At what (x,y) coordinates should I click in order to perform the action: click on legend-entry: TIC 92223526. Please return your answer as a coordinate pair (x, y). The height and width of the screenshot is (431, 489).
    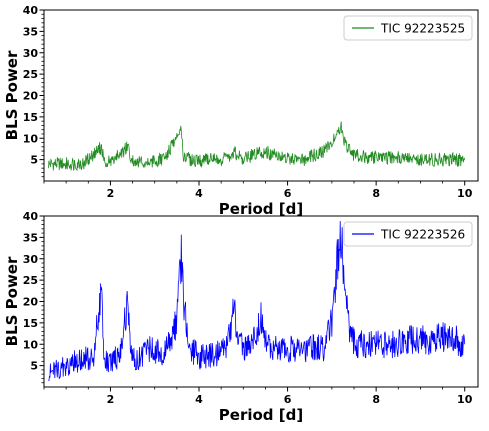
    Looking at the image, I should click on (422, 235).